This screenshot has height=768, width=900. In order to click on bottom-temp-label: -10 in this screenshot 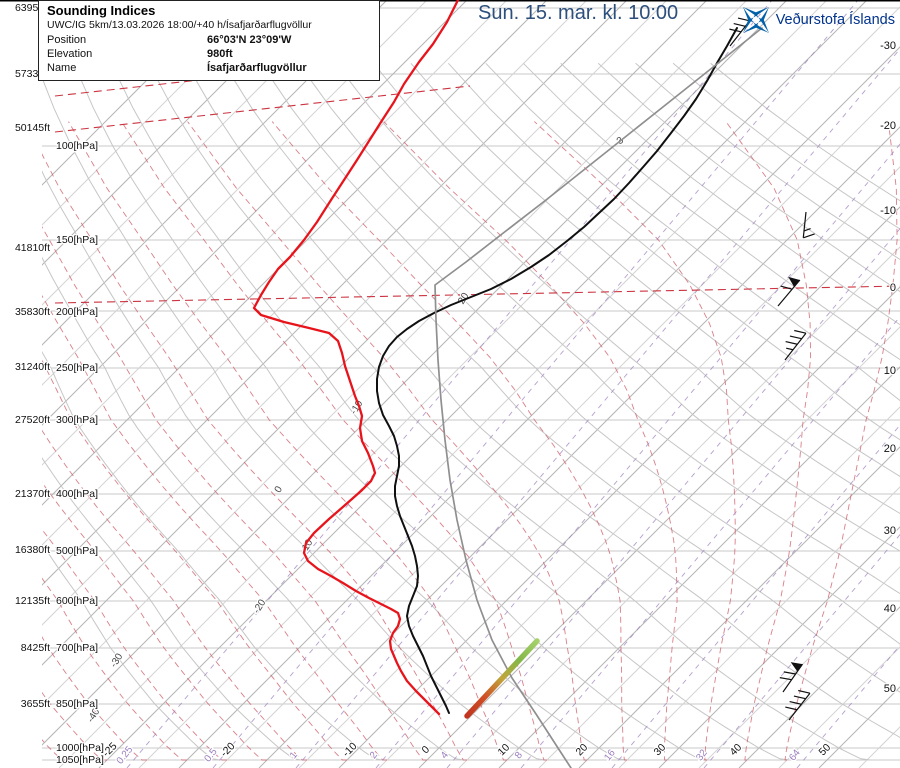, I will do `click(349, 749)`.